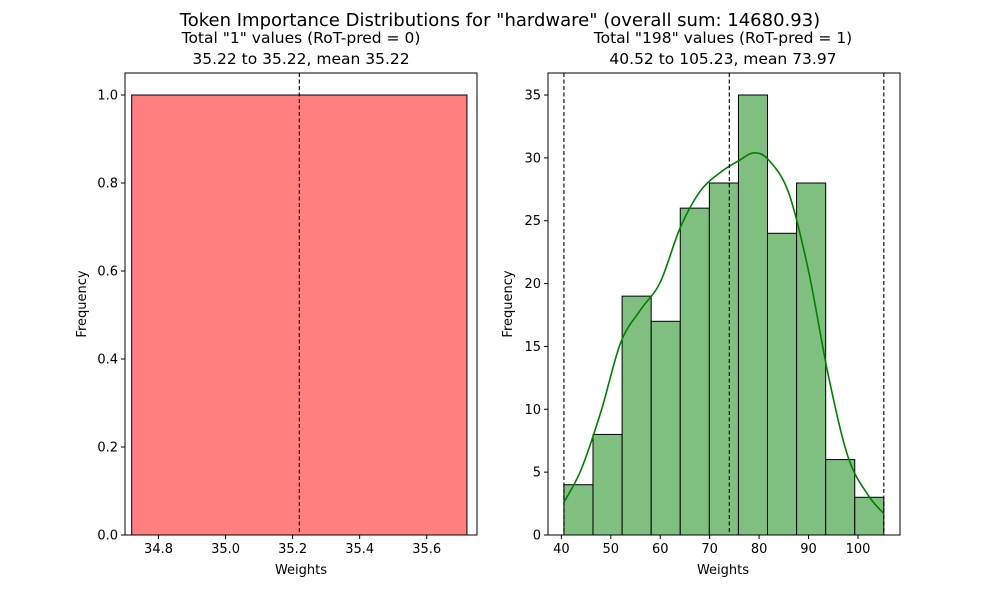 Image resolution: width=1000 pixels, height=600 pixels. I want to click on right-y-tick-label: 20, so click(532, 284).